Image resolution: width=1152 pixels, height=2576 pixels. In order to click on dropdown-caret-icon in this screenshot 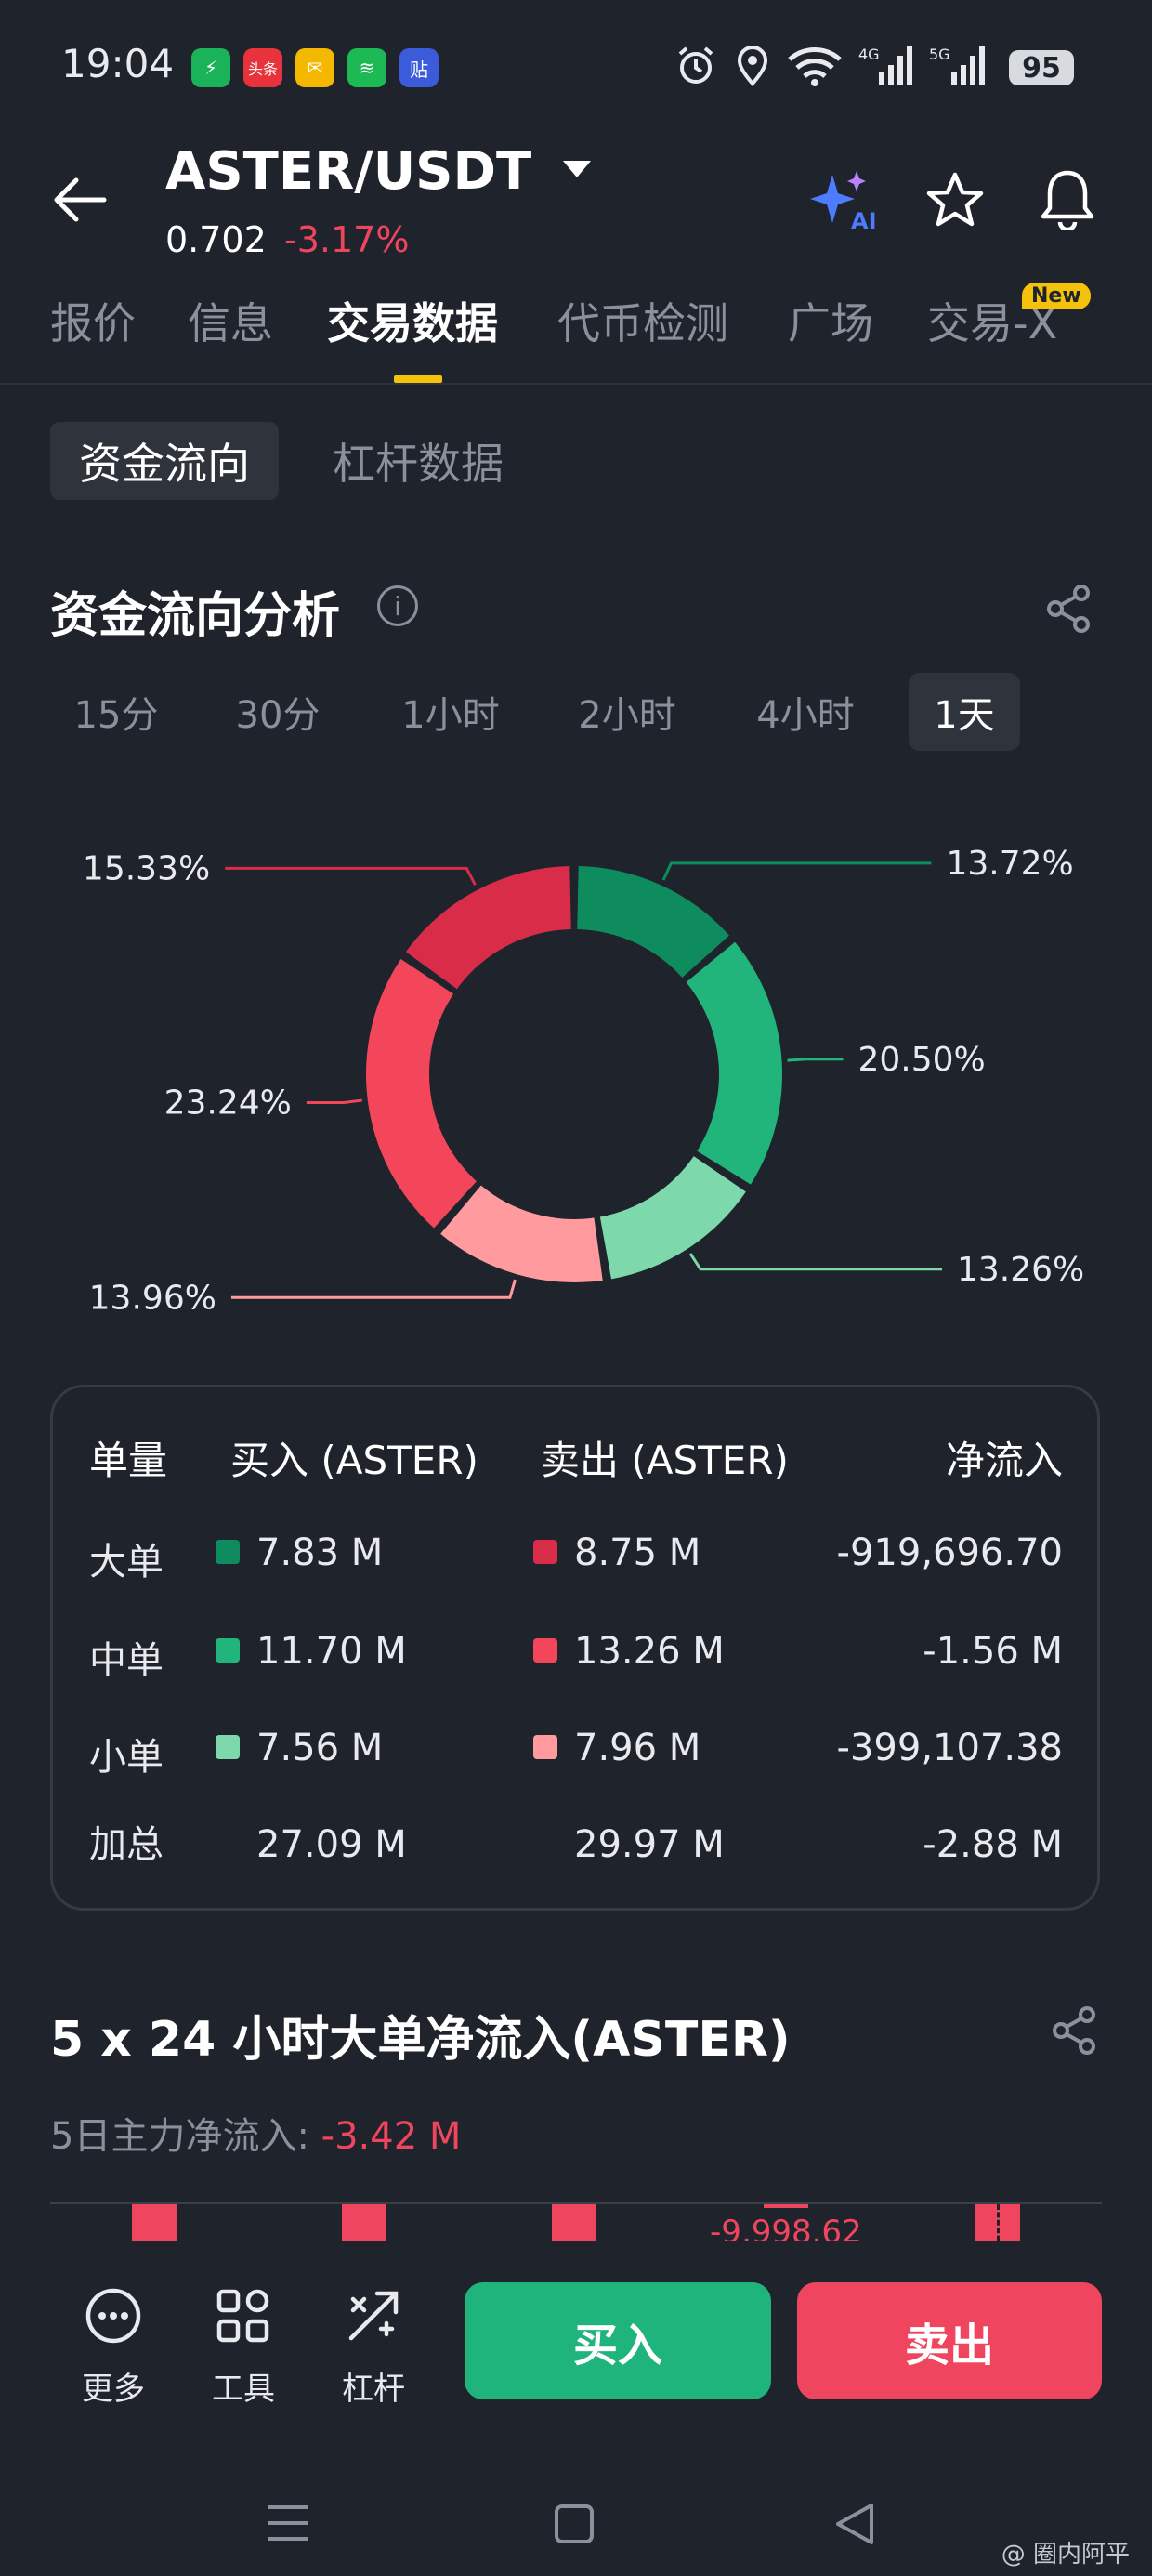, I will do `click(576, 168)`.